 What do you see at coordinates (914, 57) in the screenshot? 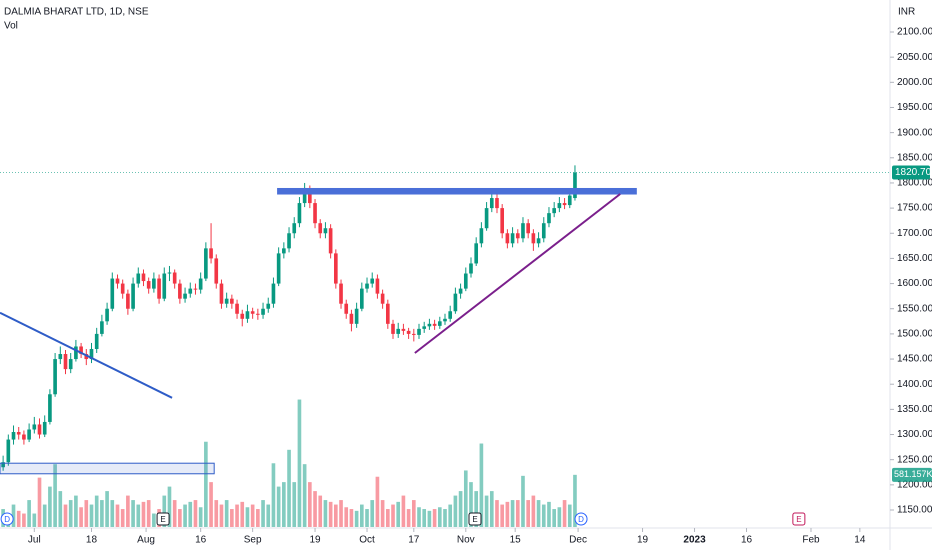
I see `y-tick-label: 2050.00` at bounding box center [914, 57].